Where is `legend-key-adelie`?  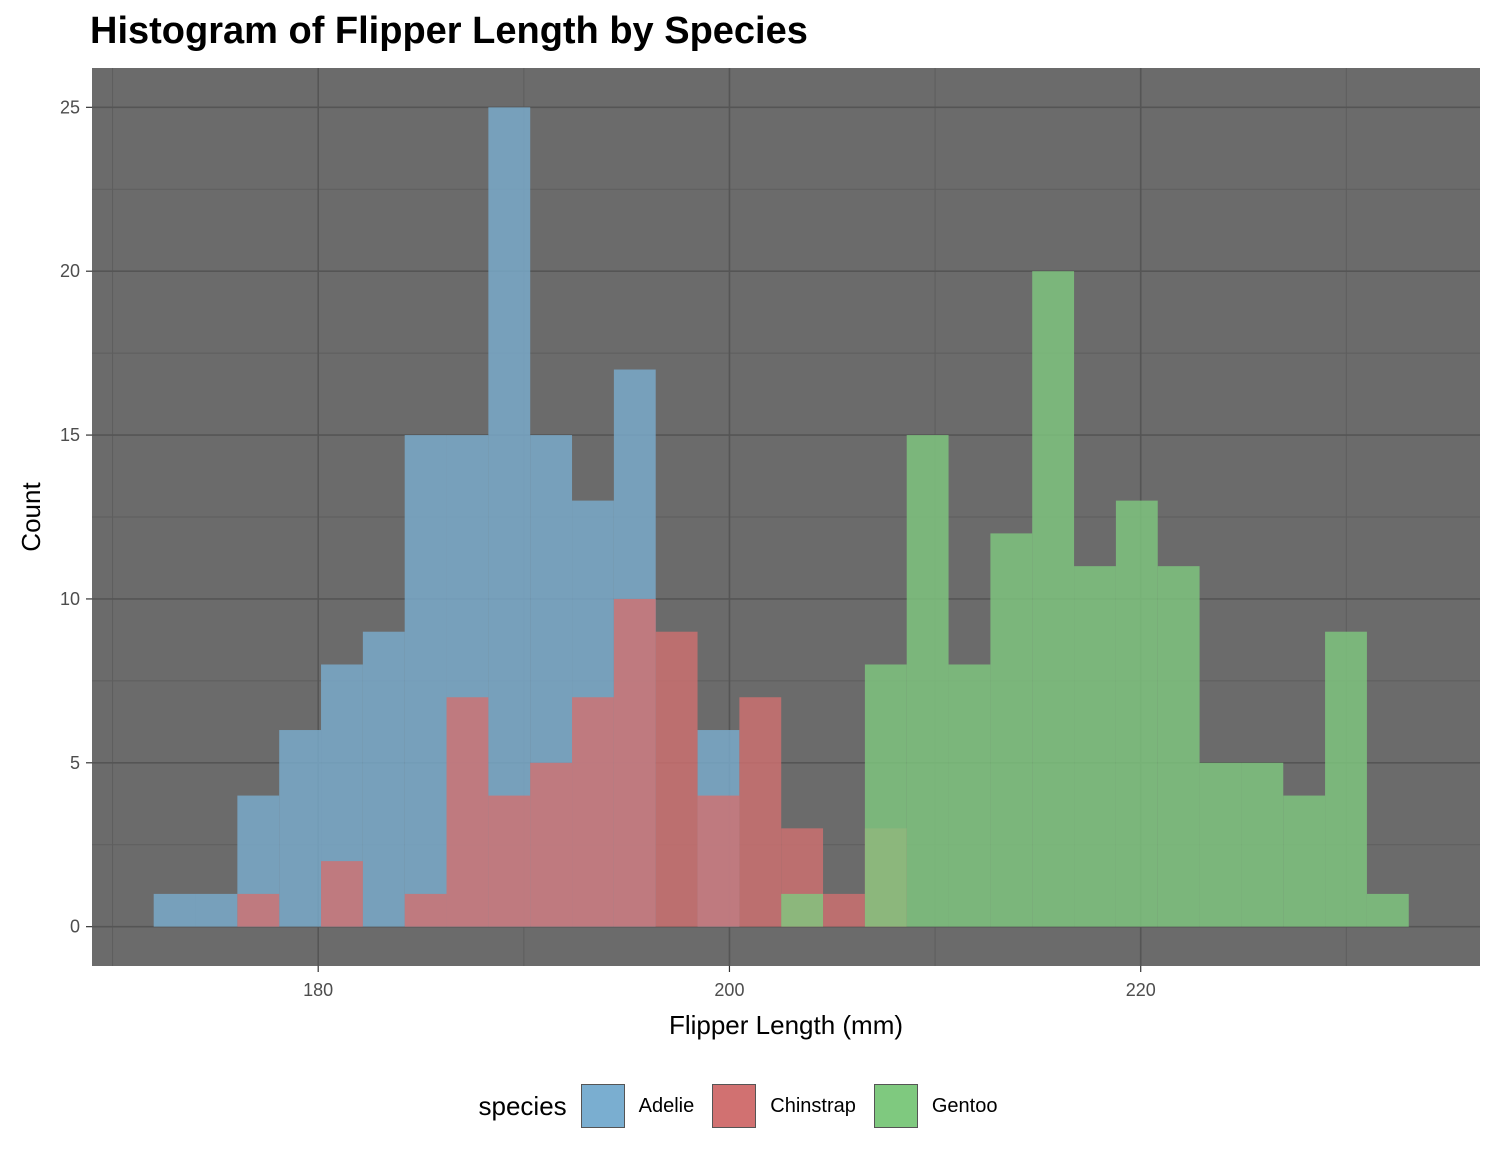 legend-key-adelie is located at coordinates (602, 1106).